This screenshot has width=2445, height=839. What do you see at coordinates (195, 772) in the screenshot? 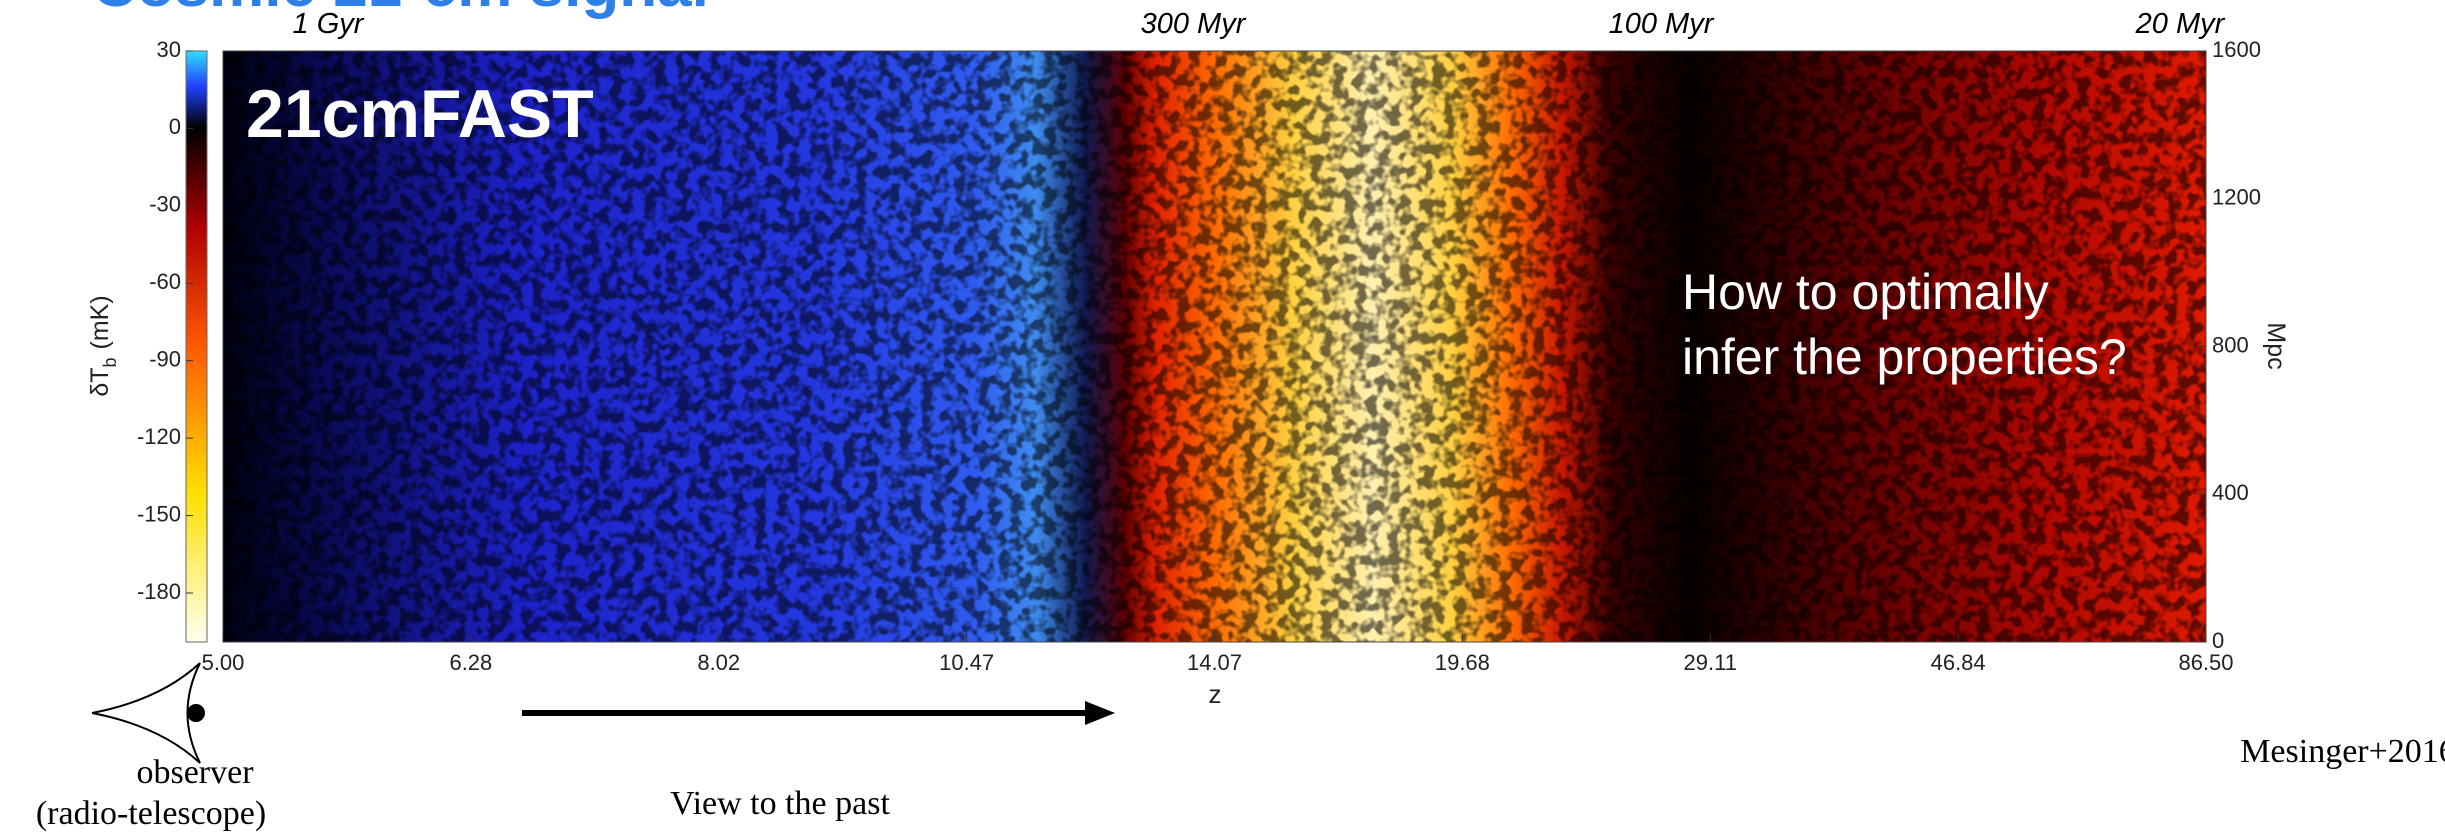
I see `observer-label: observer` at bounding box center [195, 772].